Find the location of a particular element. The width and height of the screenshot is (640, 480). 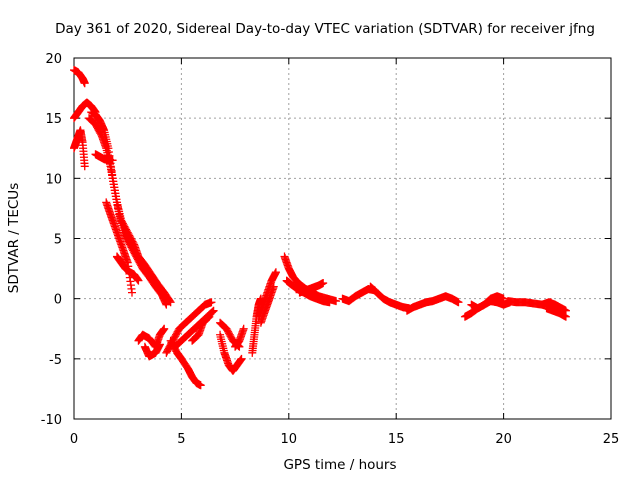

x-tick-label: 15 is located at coordinates (396, 439).